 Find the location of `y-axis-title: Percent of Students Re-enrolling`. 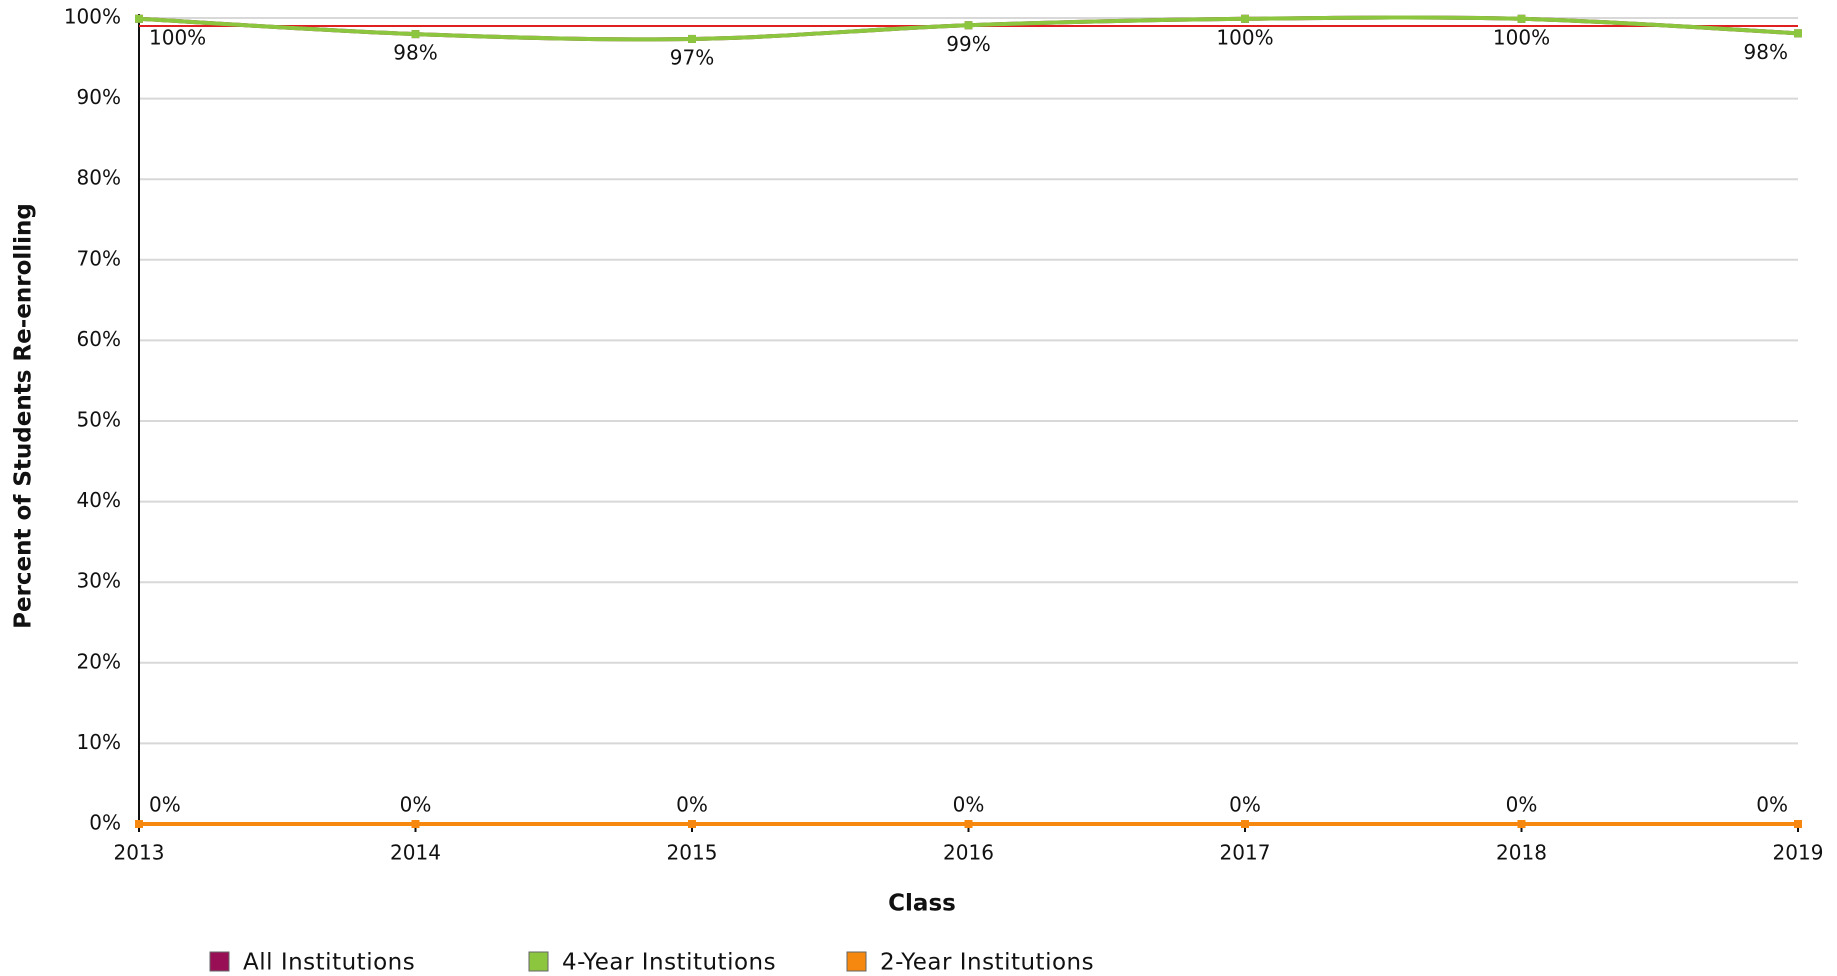

y-axis-title: Percent of Students Re-enrolling is located at coordinates (24, 416).